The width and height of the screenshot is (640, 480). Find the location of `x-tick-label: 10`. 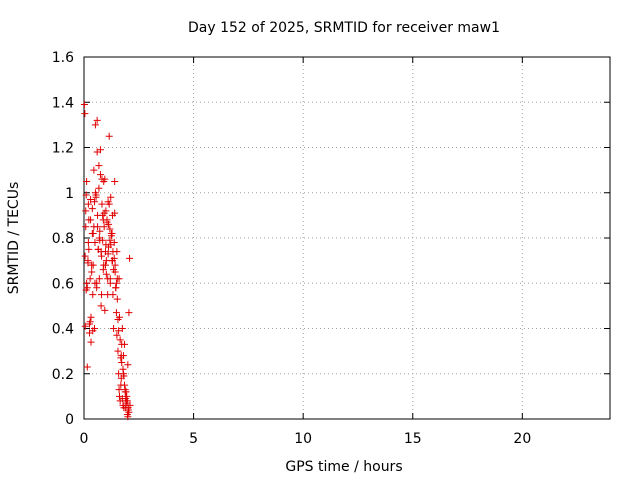

x-tick-label: 10 is located at coordinates (303, 439).